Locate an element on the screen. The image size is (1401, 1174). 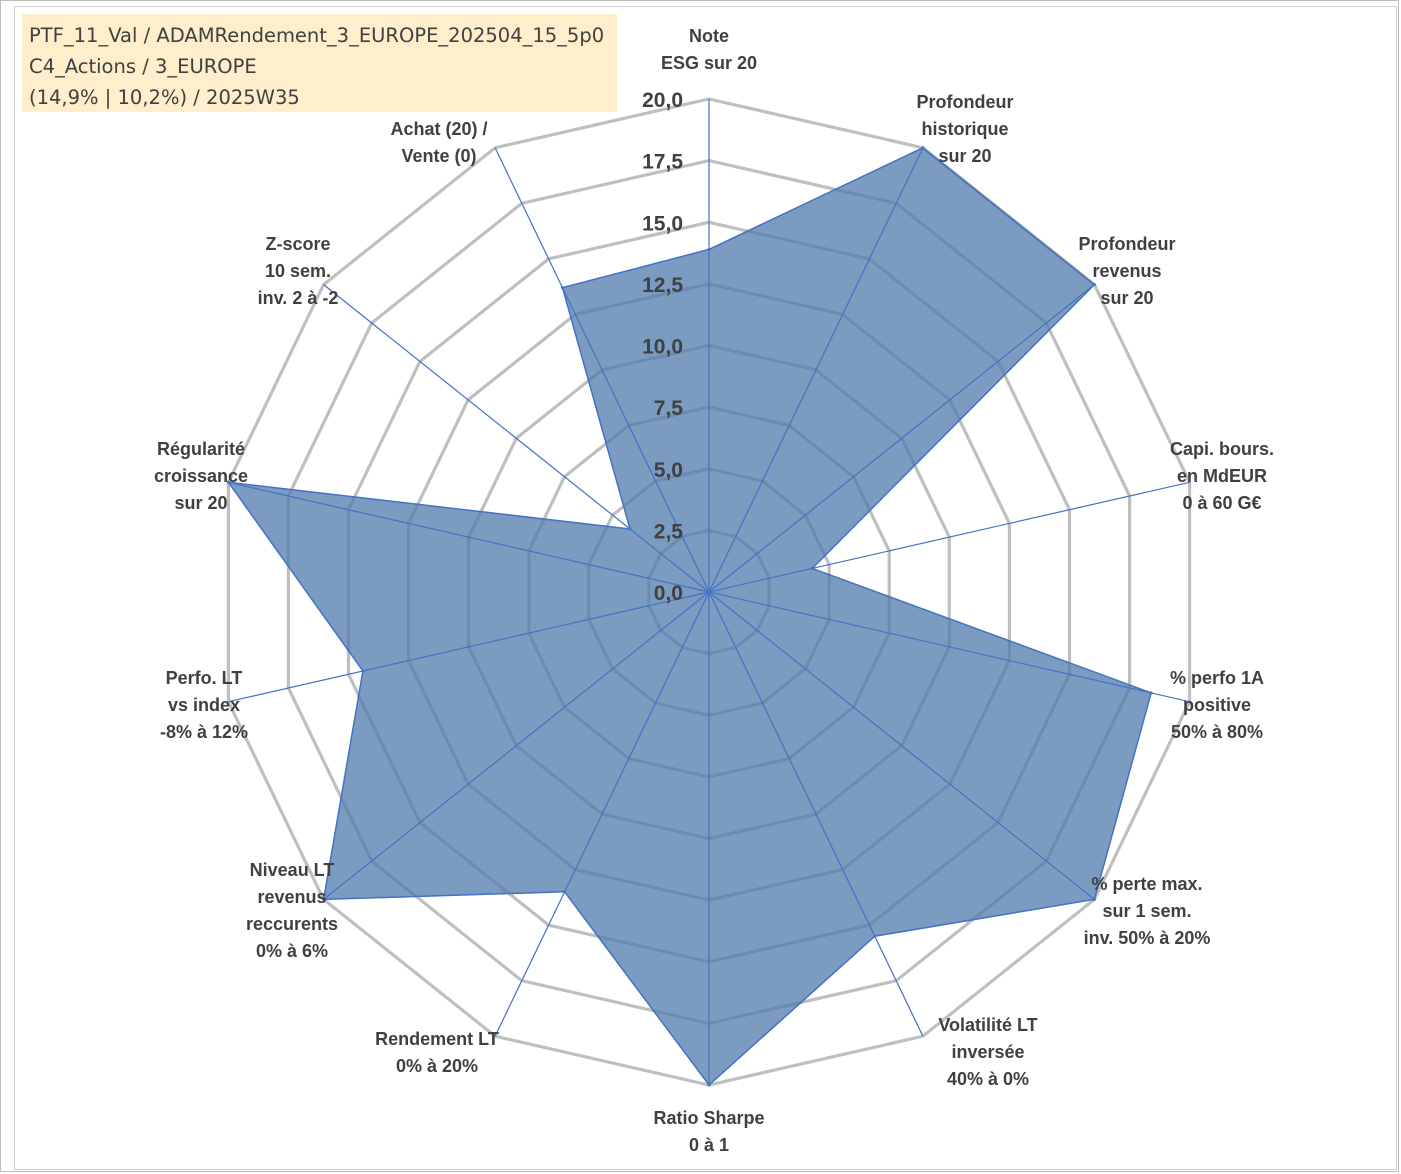
radial-tick-label: 12,5 is located at coordinates (662, 285).